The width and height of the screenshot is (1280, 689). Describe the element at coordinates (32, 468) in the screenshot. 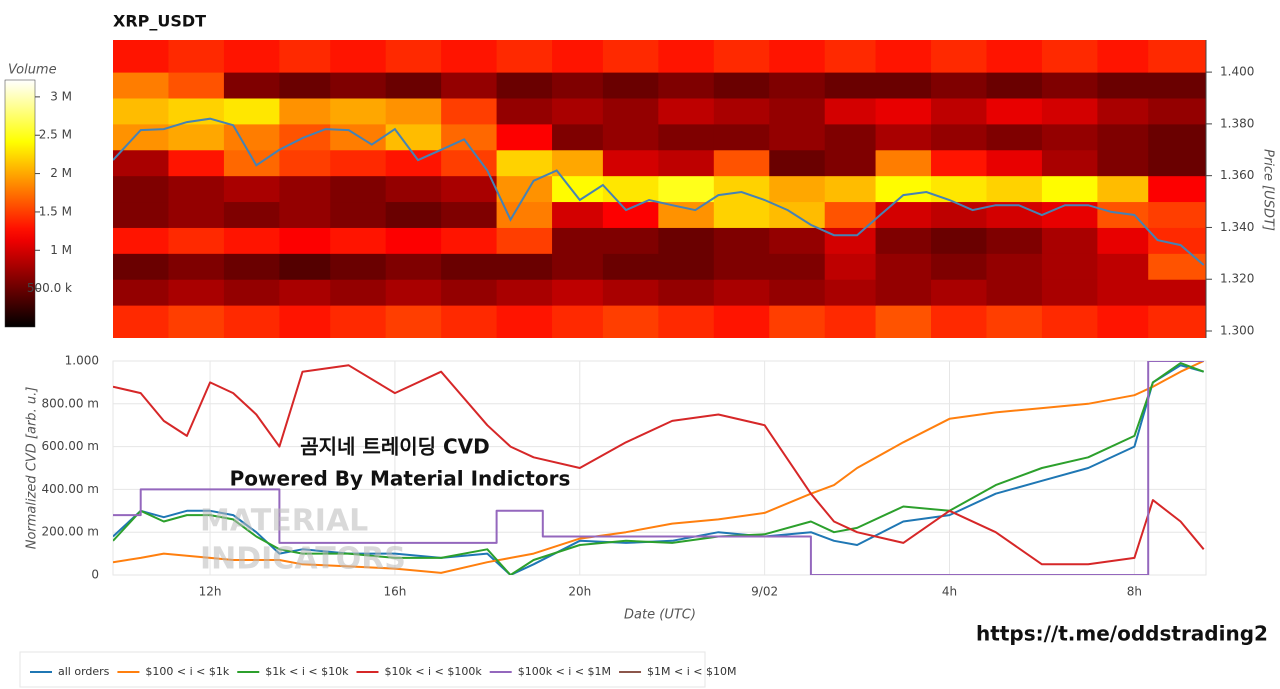

I see `y-axis-label: Normalized CVD [arb. u.]` at that location.